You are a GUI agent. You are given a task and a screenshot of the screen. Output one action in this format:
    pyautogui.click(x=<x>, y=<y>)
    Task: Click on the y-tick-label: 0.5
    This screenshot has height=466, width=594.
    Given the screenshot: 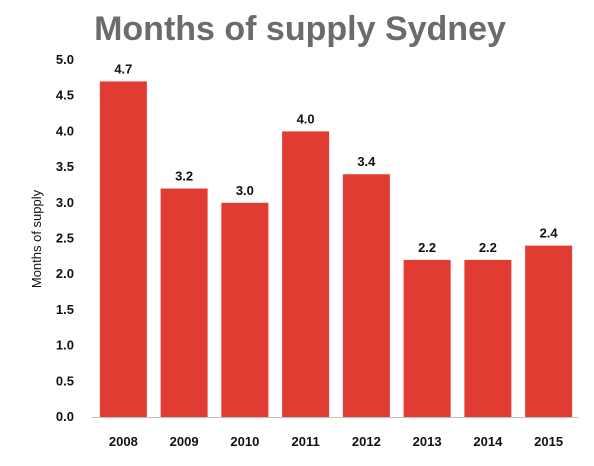 What is the action you would take?
    pyautogui.click(x=65, y=380)
    